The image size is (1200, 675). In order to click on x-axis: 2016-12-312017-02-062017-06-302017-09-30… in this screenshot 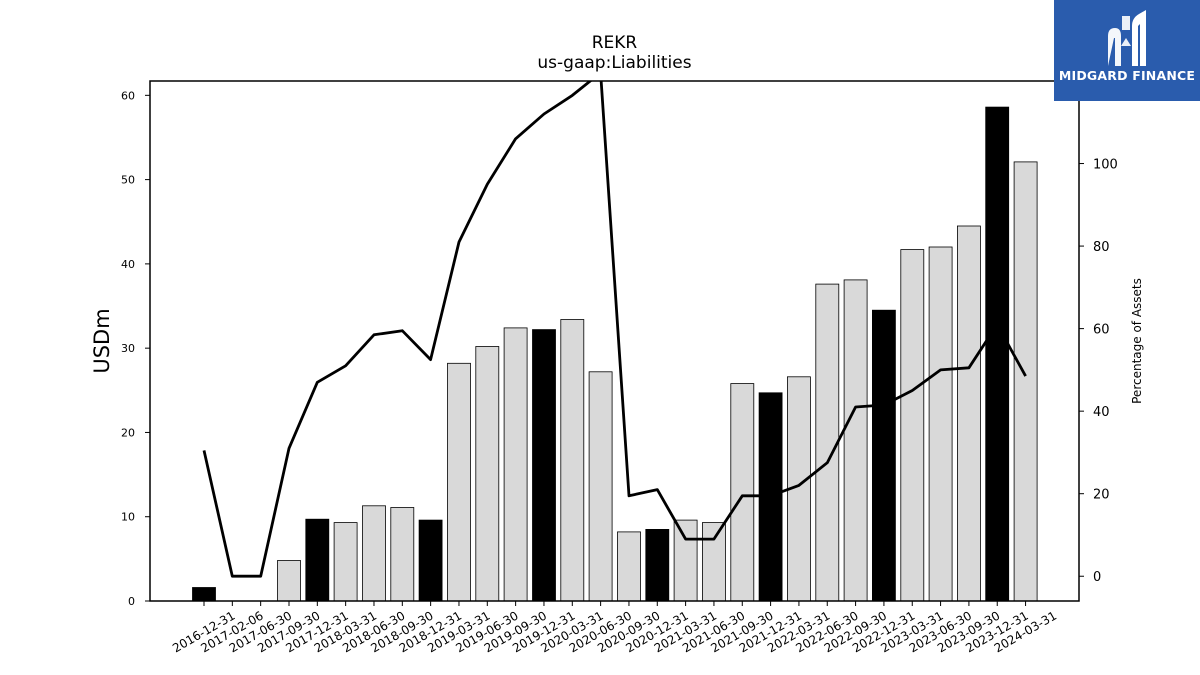, I will do `click(614, 628)`.